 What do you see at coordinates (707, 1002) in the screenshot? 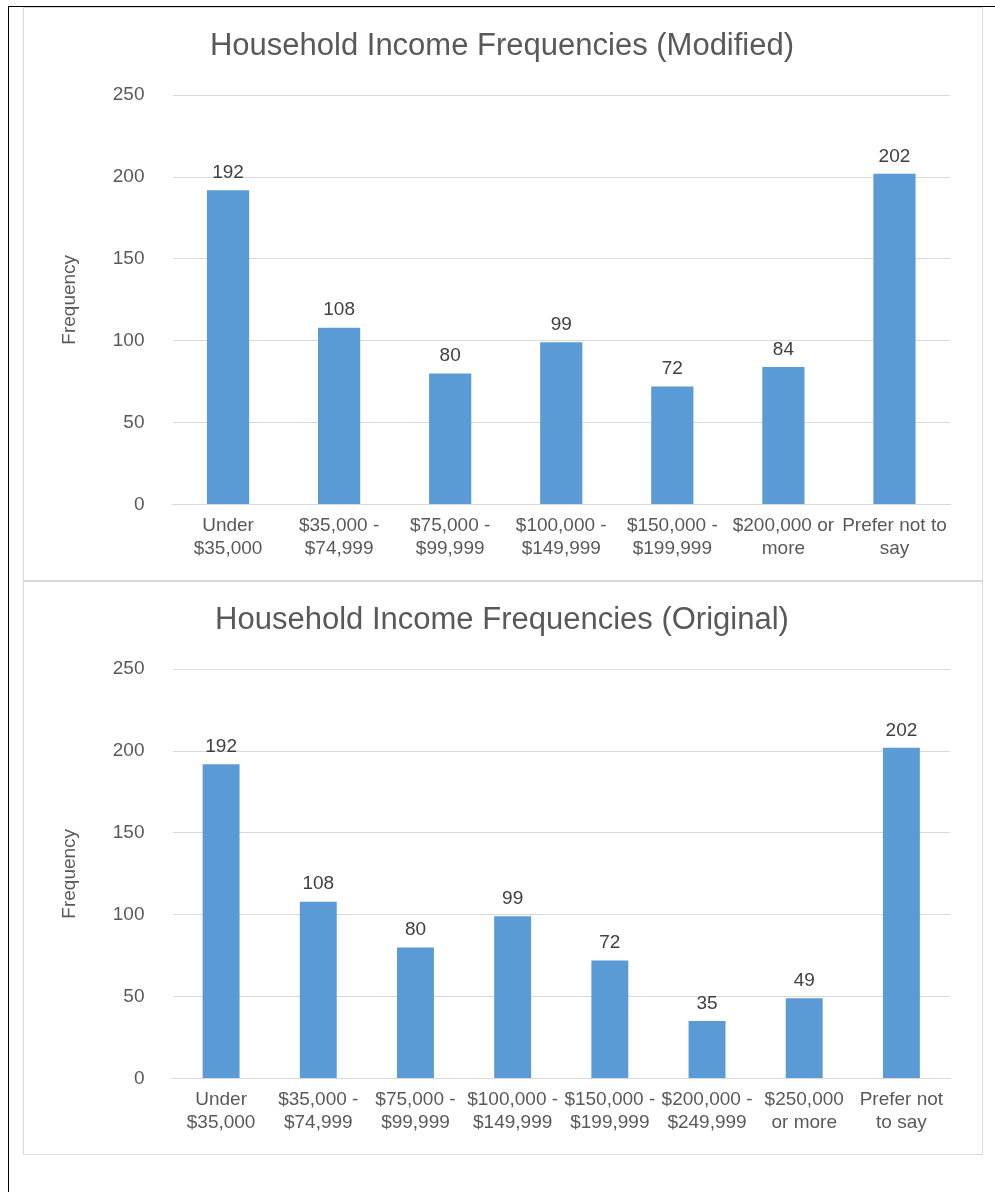
I see `data-label: 35` at bounding box center [707, 1002].